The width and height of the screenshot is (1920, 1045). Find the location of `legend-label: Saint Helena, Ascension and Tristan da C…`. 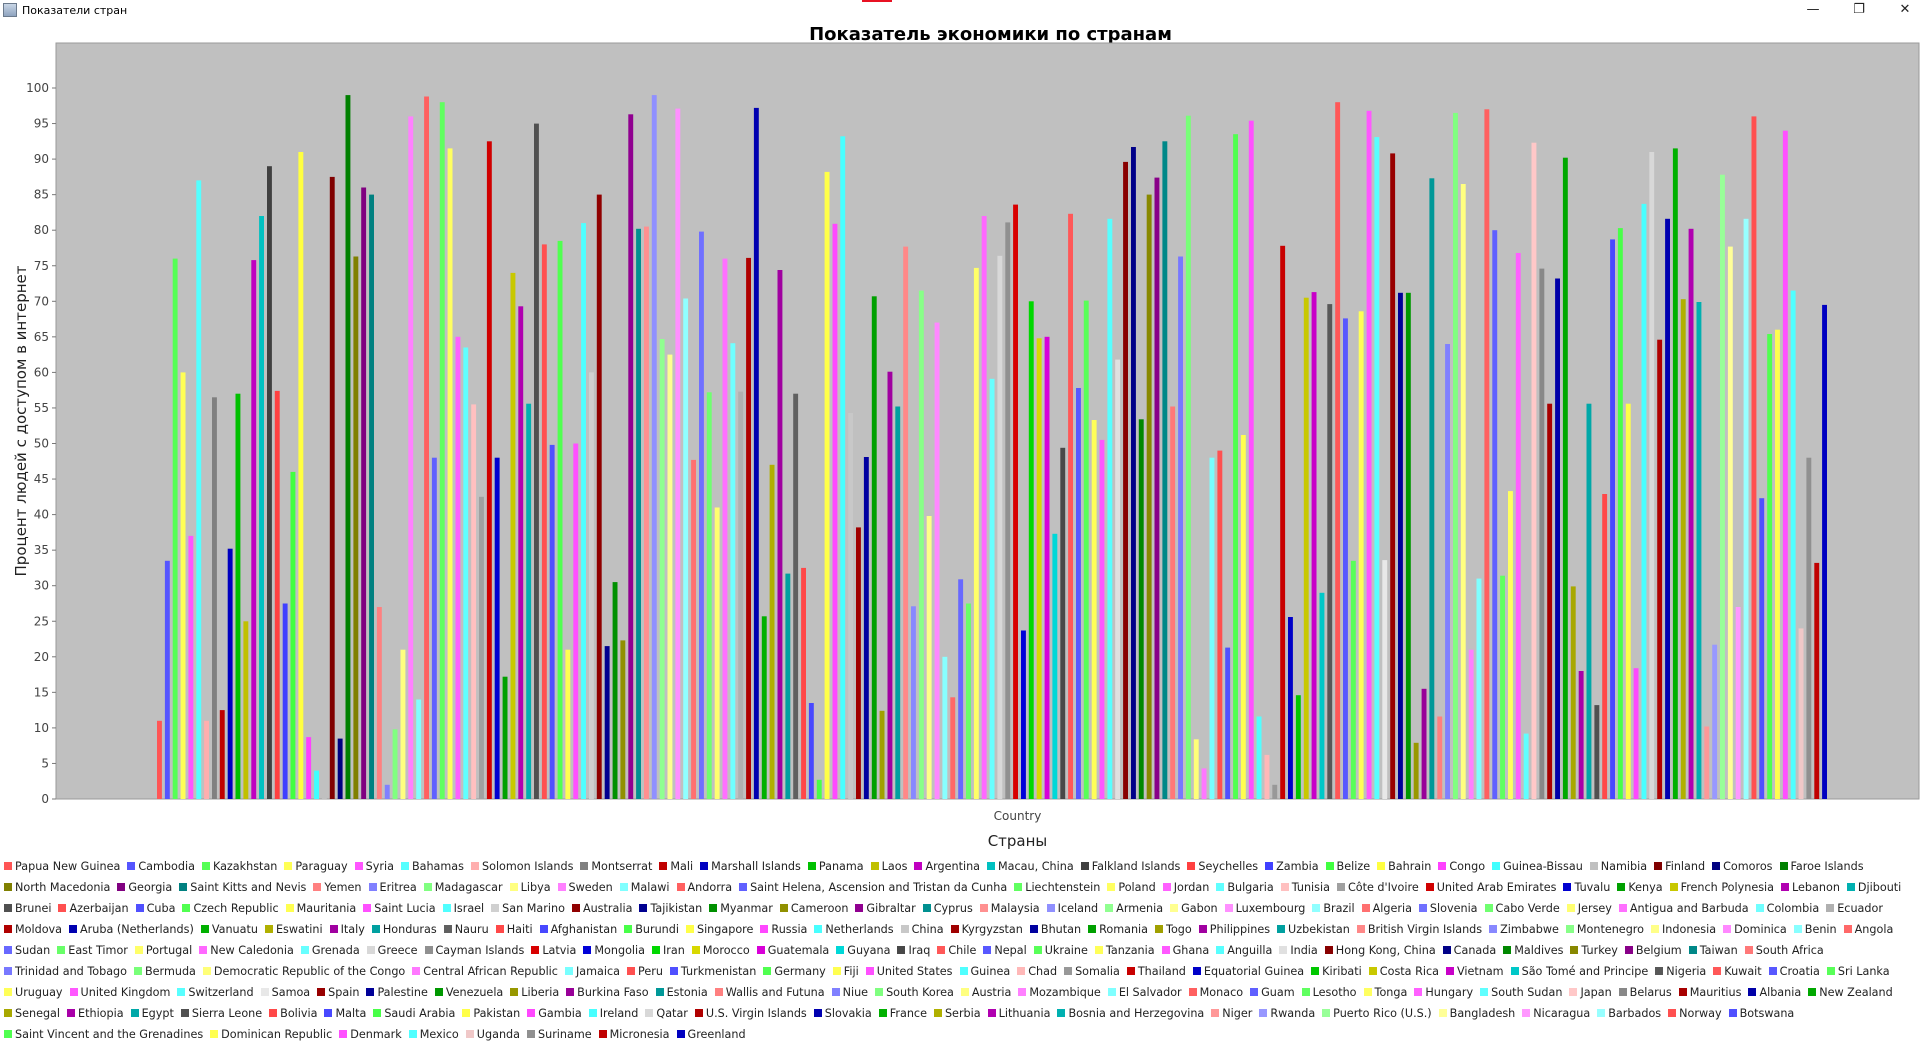

legend-label: Saint Helena, Ascension and Tristan da C… is located at coordinates (879, 887).